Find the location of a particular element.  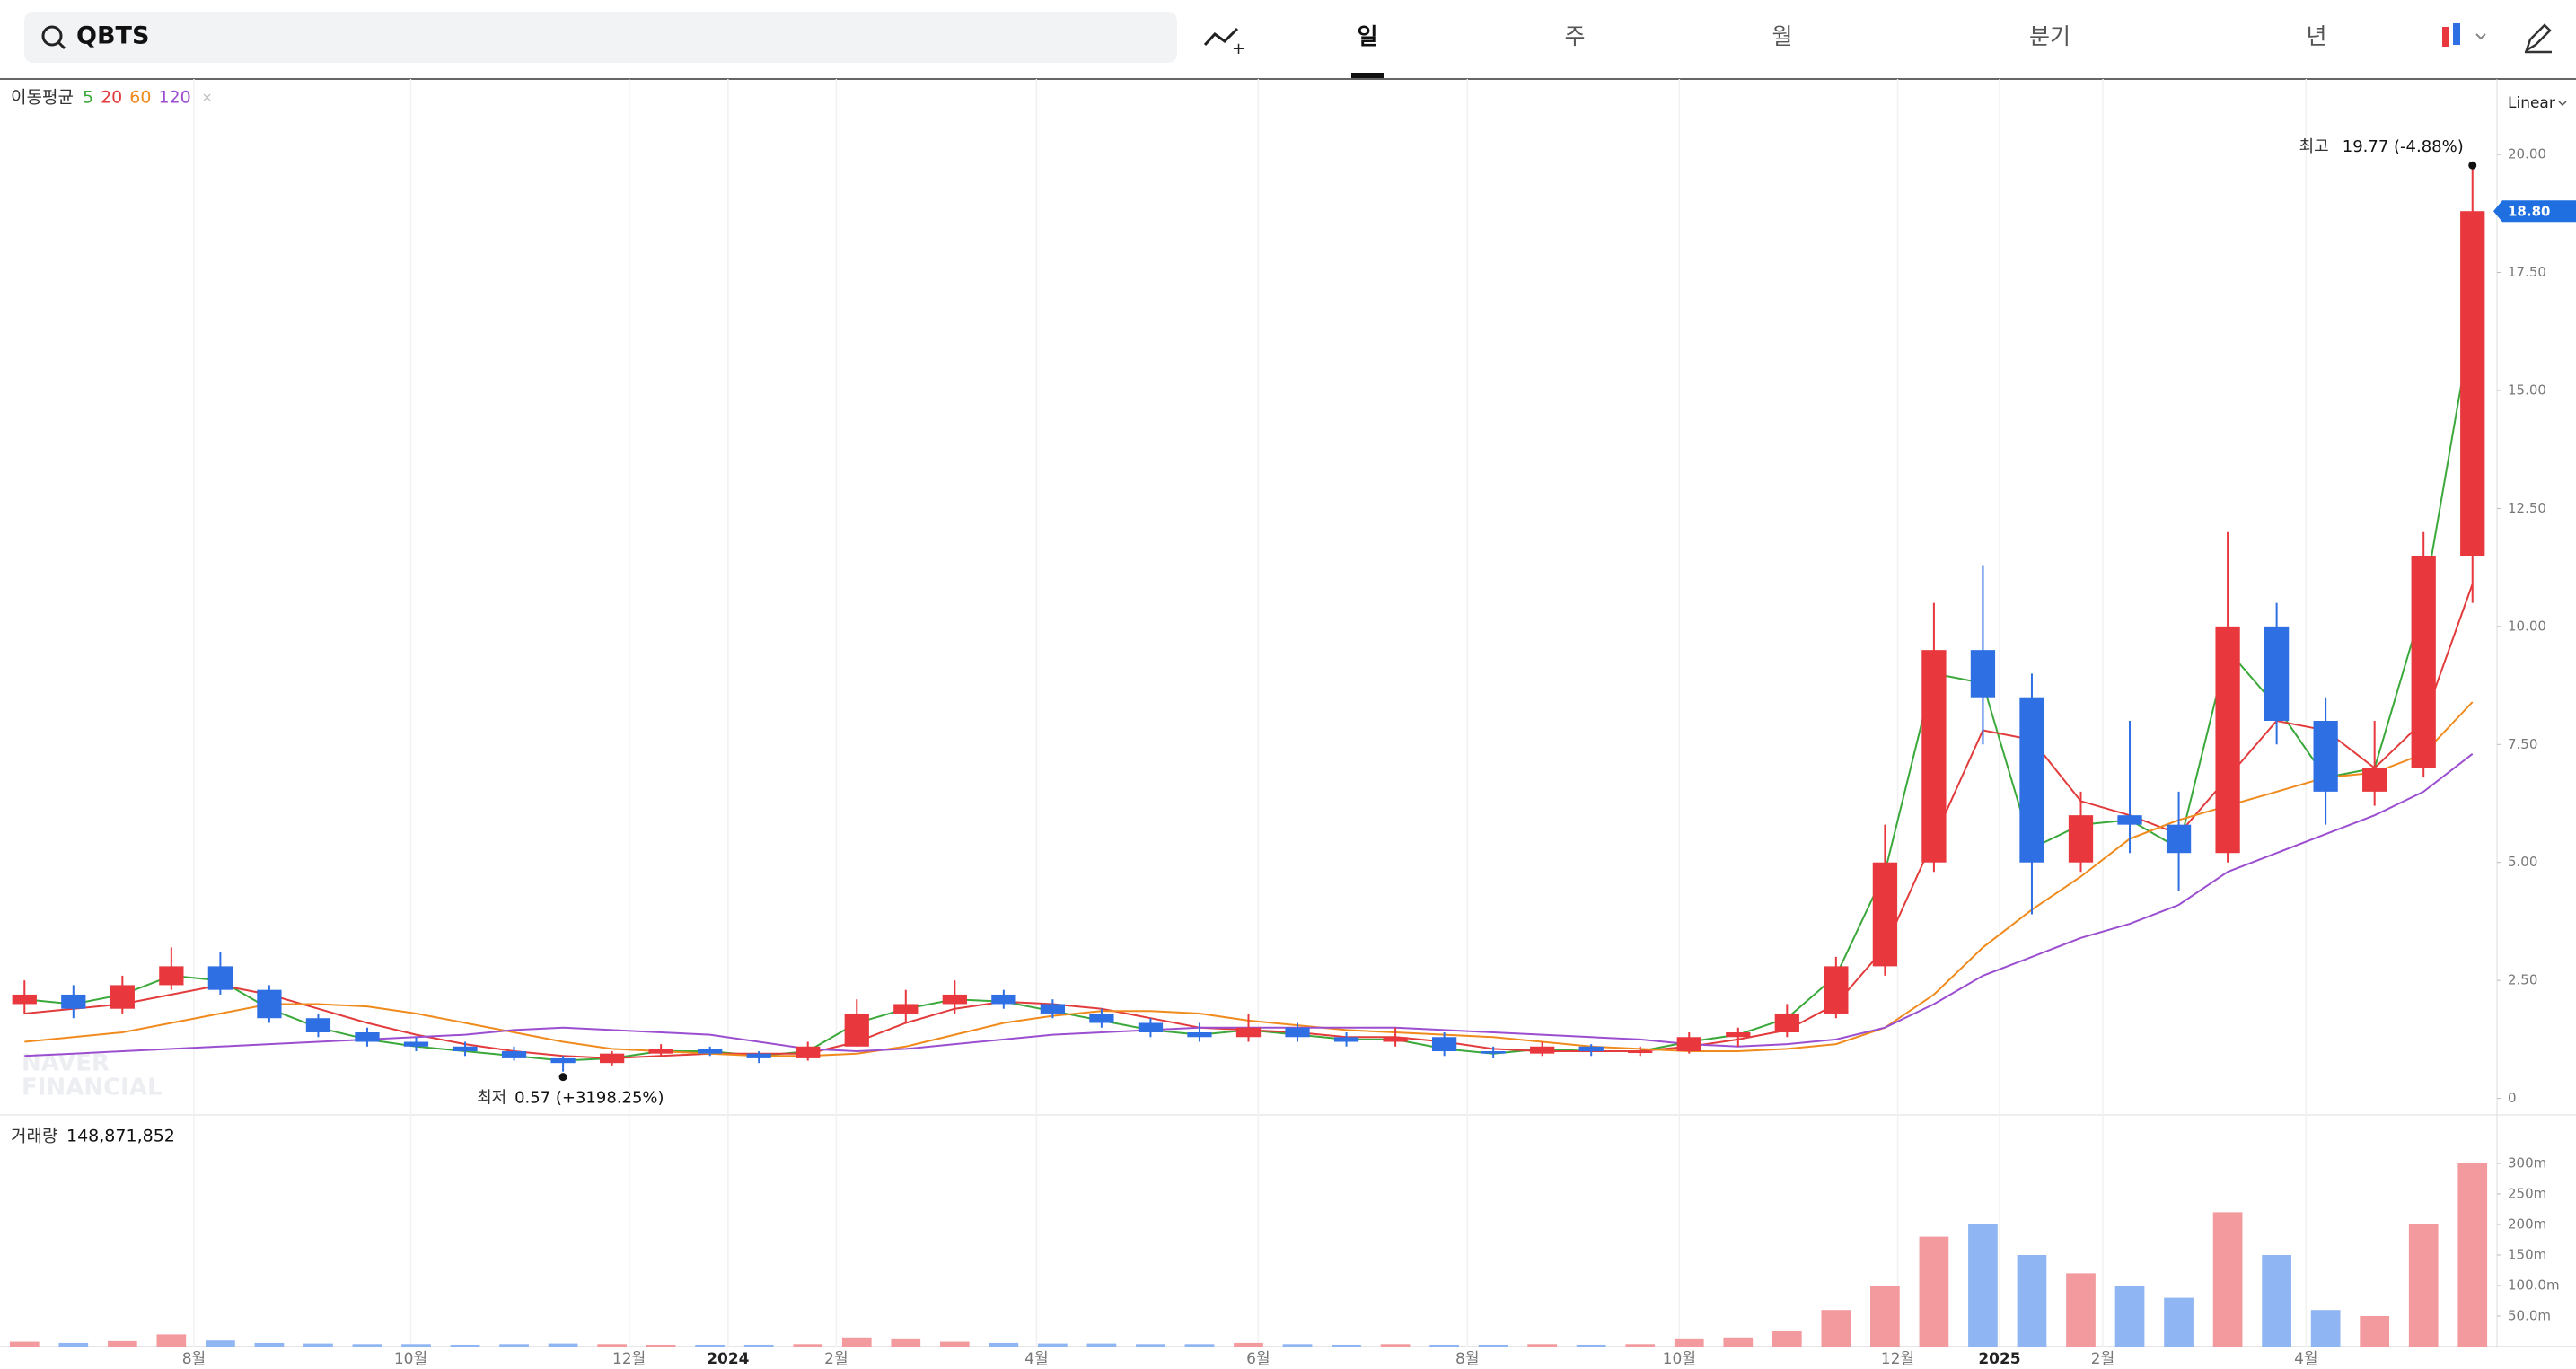

ma-legend-item: 5 is located at coordinates (88, 98).